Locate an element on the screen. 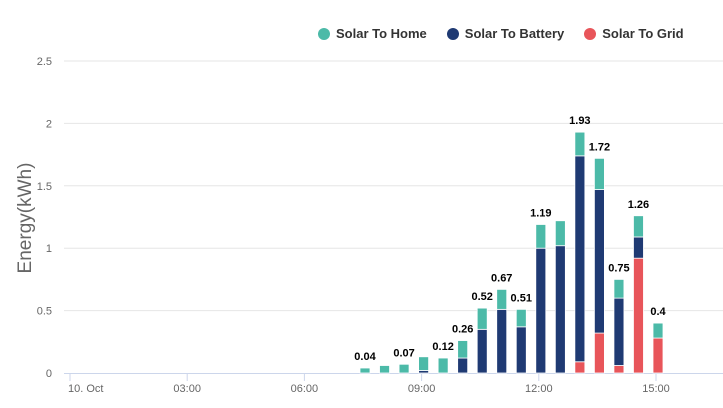  legend-item-solar-to-home: Solar To Home is located at coordinates (372, 33).